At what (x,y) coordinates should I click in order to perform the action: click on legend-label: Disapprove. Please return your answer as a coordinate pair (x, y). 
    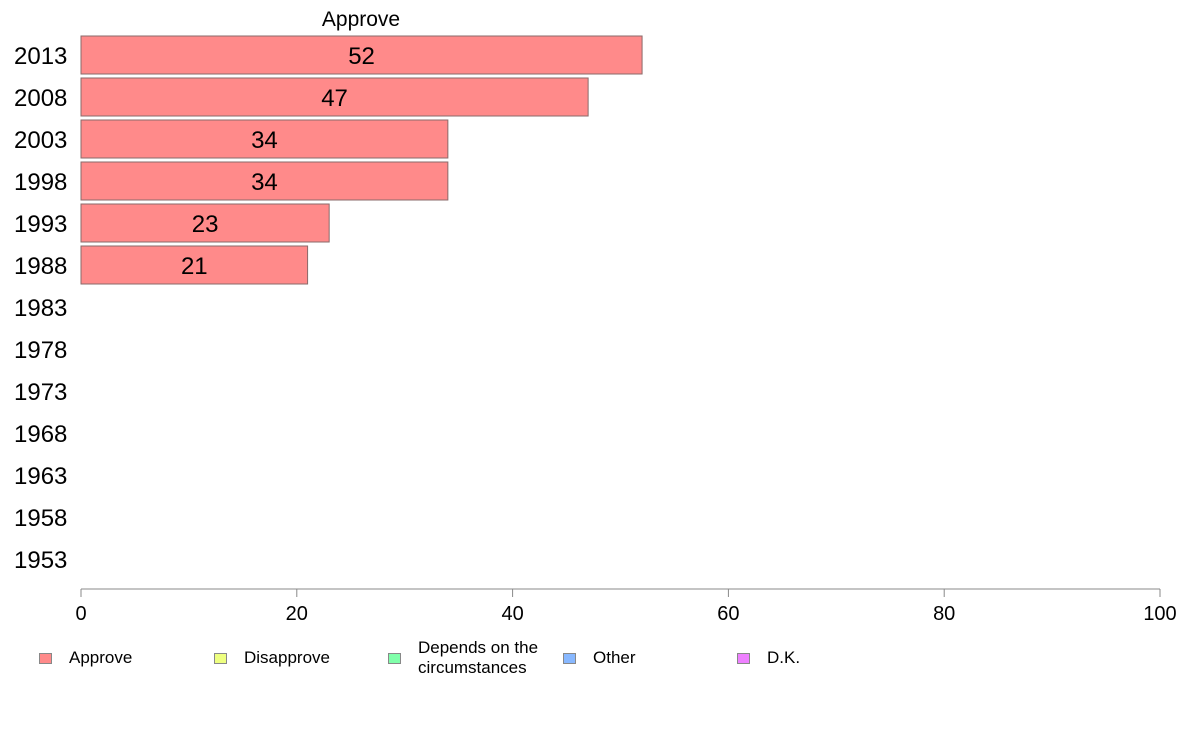
    Looking at the image, I should click on (287, 657).